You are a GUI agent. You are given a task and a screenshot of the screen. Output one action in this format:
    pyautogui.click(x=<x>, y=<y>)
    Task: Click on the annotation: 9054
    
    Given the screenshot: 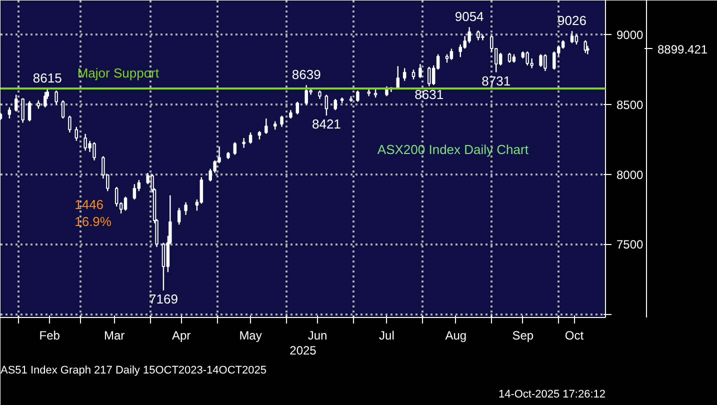 What is the action you would take?
    pyautogui.click(x=469, y=16)
    